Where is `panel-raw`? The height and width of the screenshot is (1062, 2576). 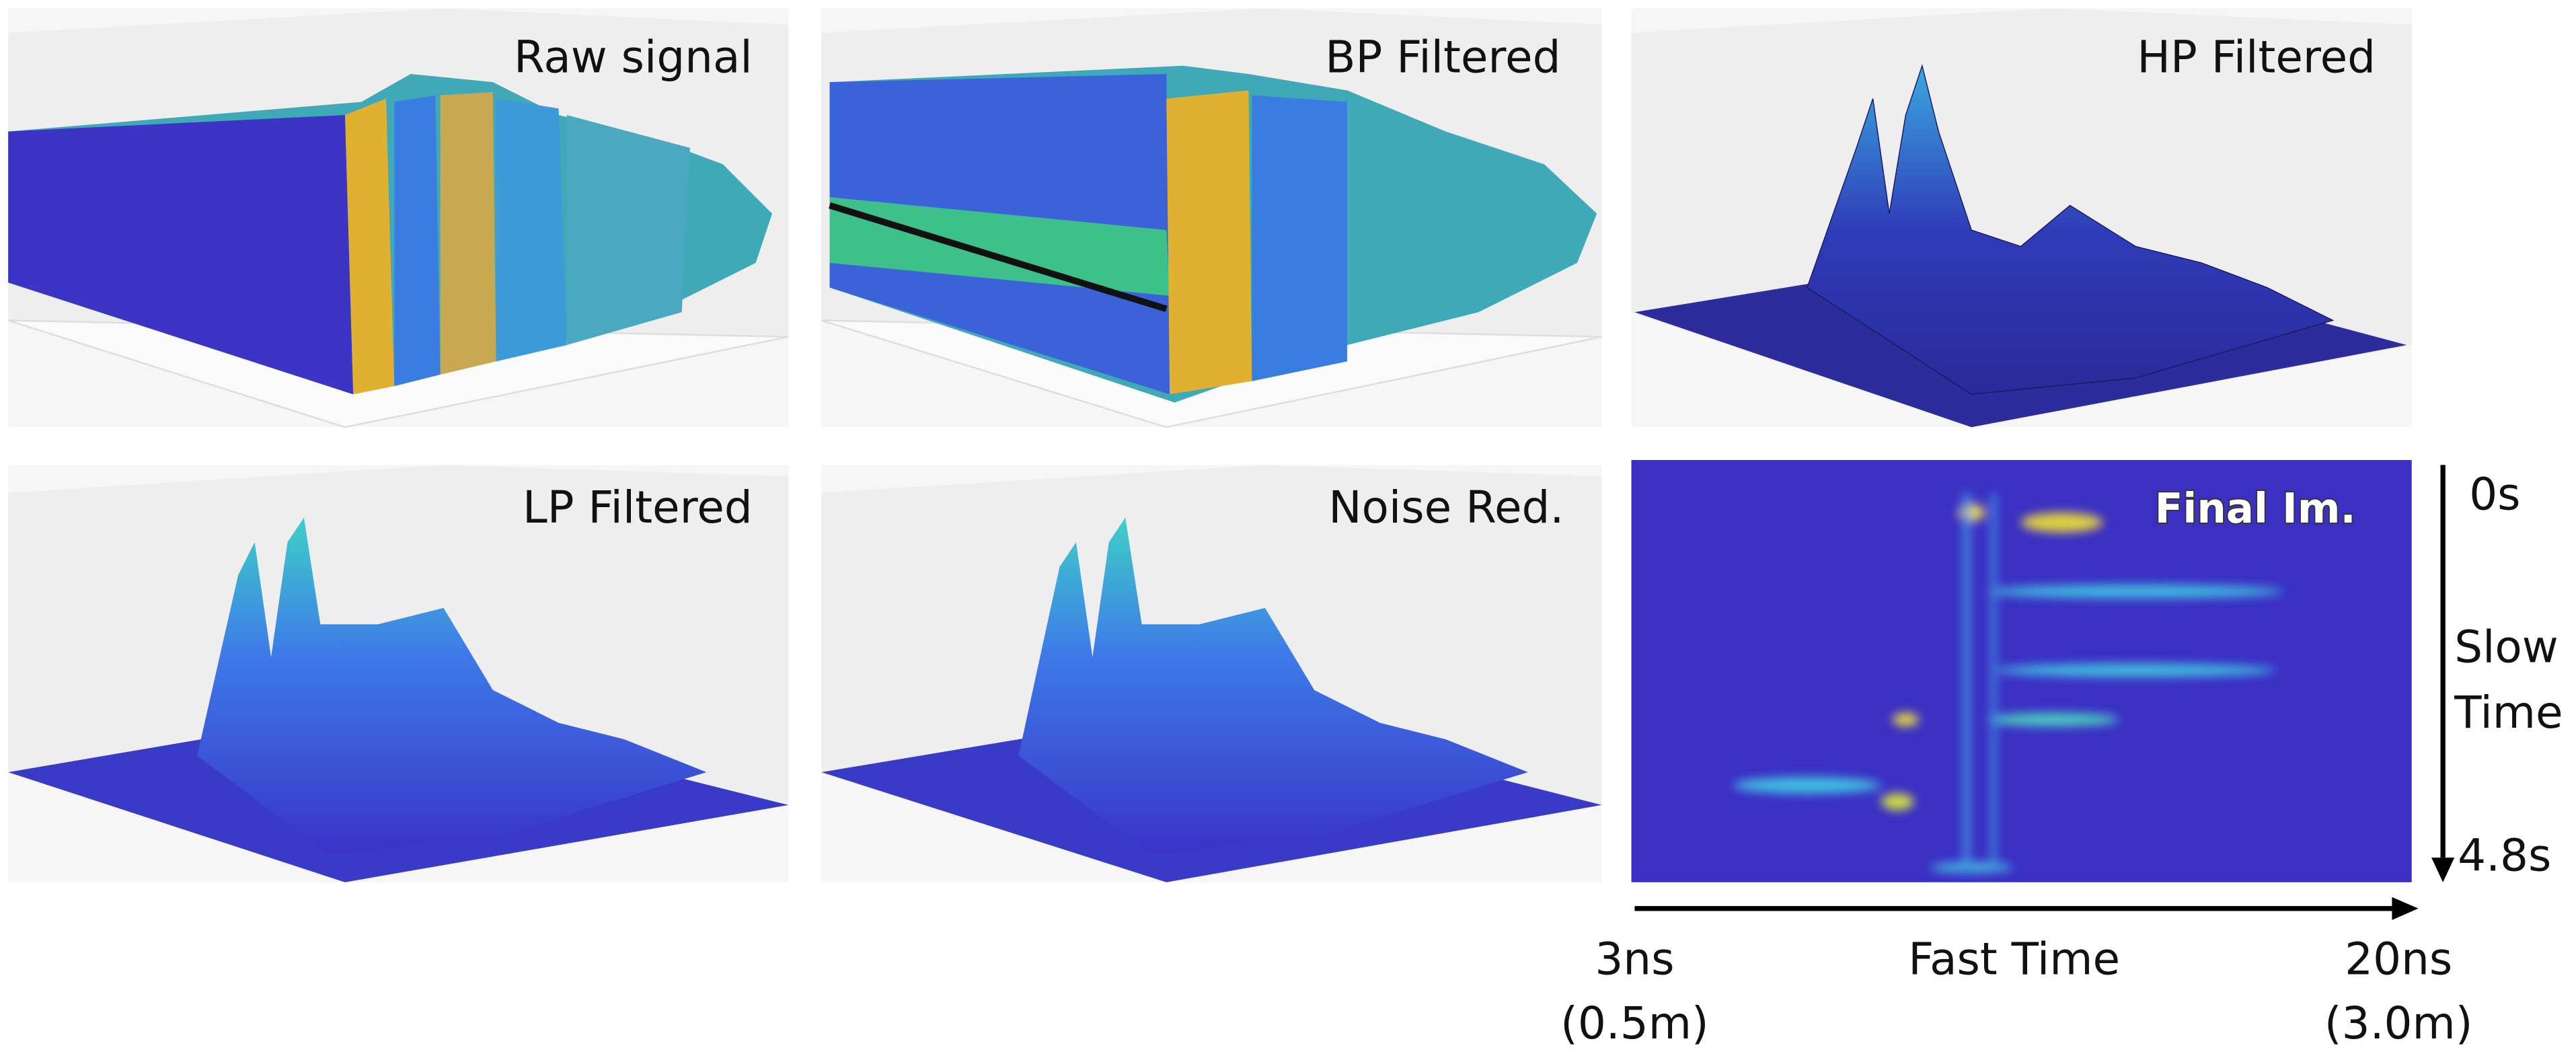 panel-raw is located at coordinates (398, 218).